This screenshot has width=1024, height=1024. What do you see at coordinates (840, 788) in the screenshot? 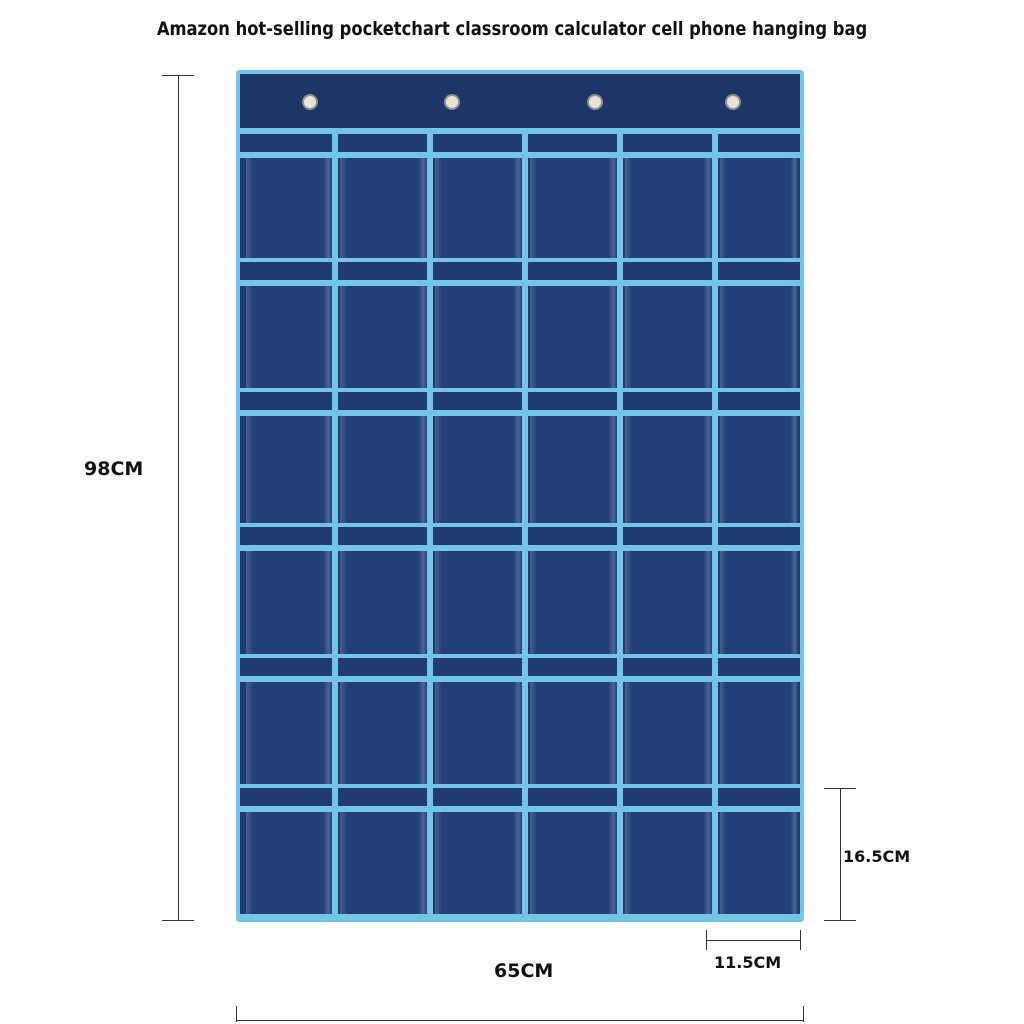
I see `pocket-height-cap-top` at bounding box center [840, 788].